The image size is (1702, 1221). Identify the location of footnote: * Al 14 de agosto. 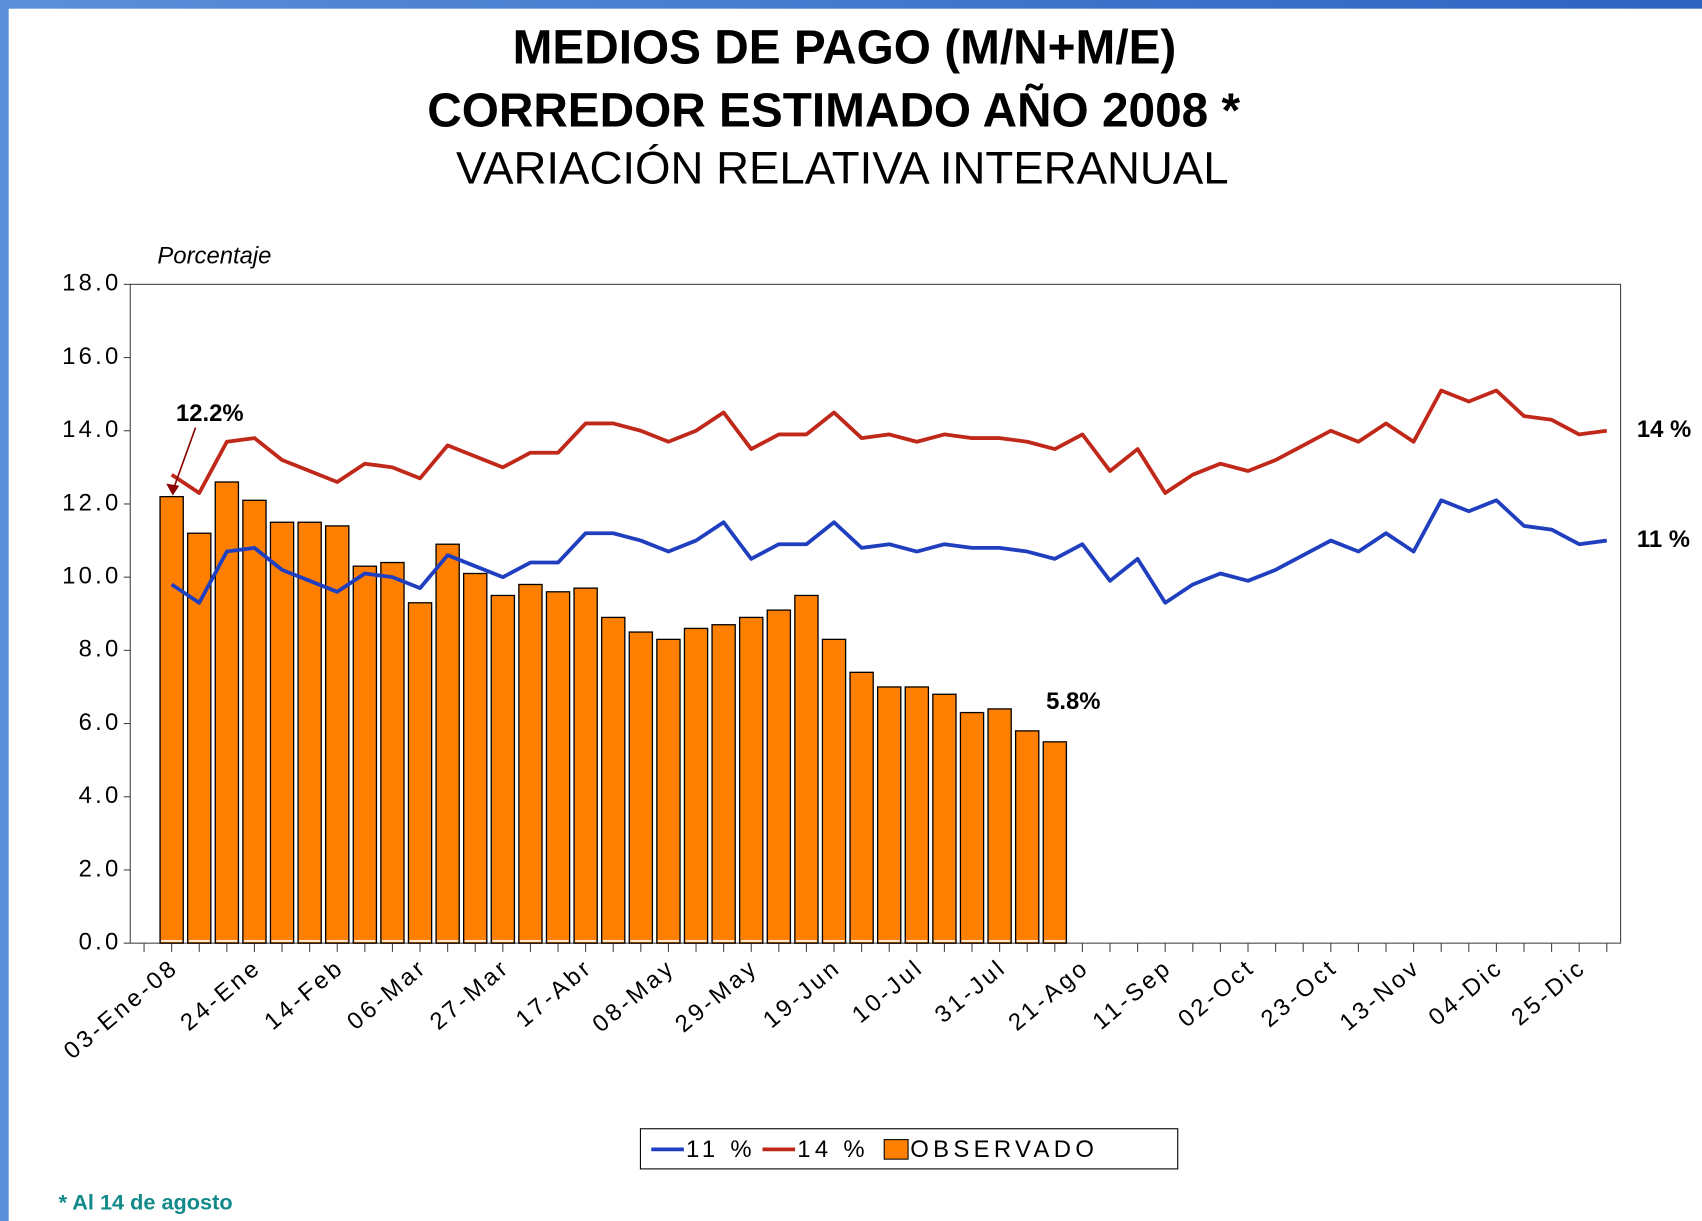
(146, 1201).